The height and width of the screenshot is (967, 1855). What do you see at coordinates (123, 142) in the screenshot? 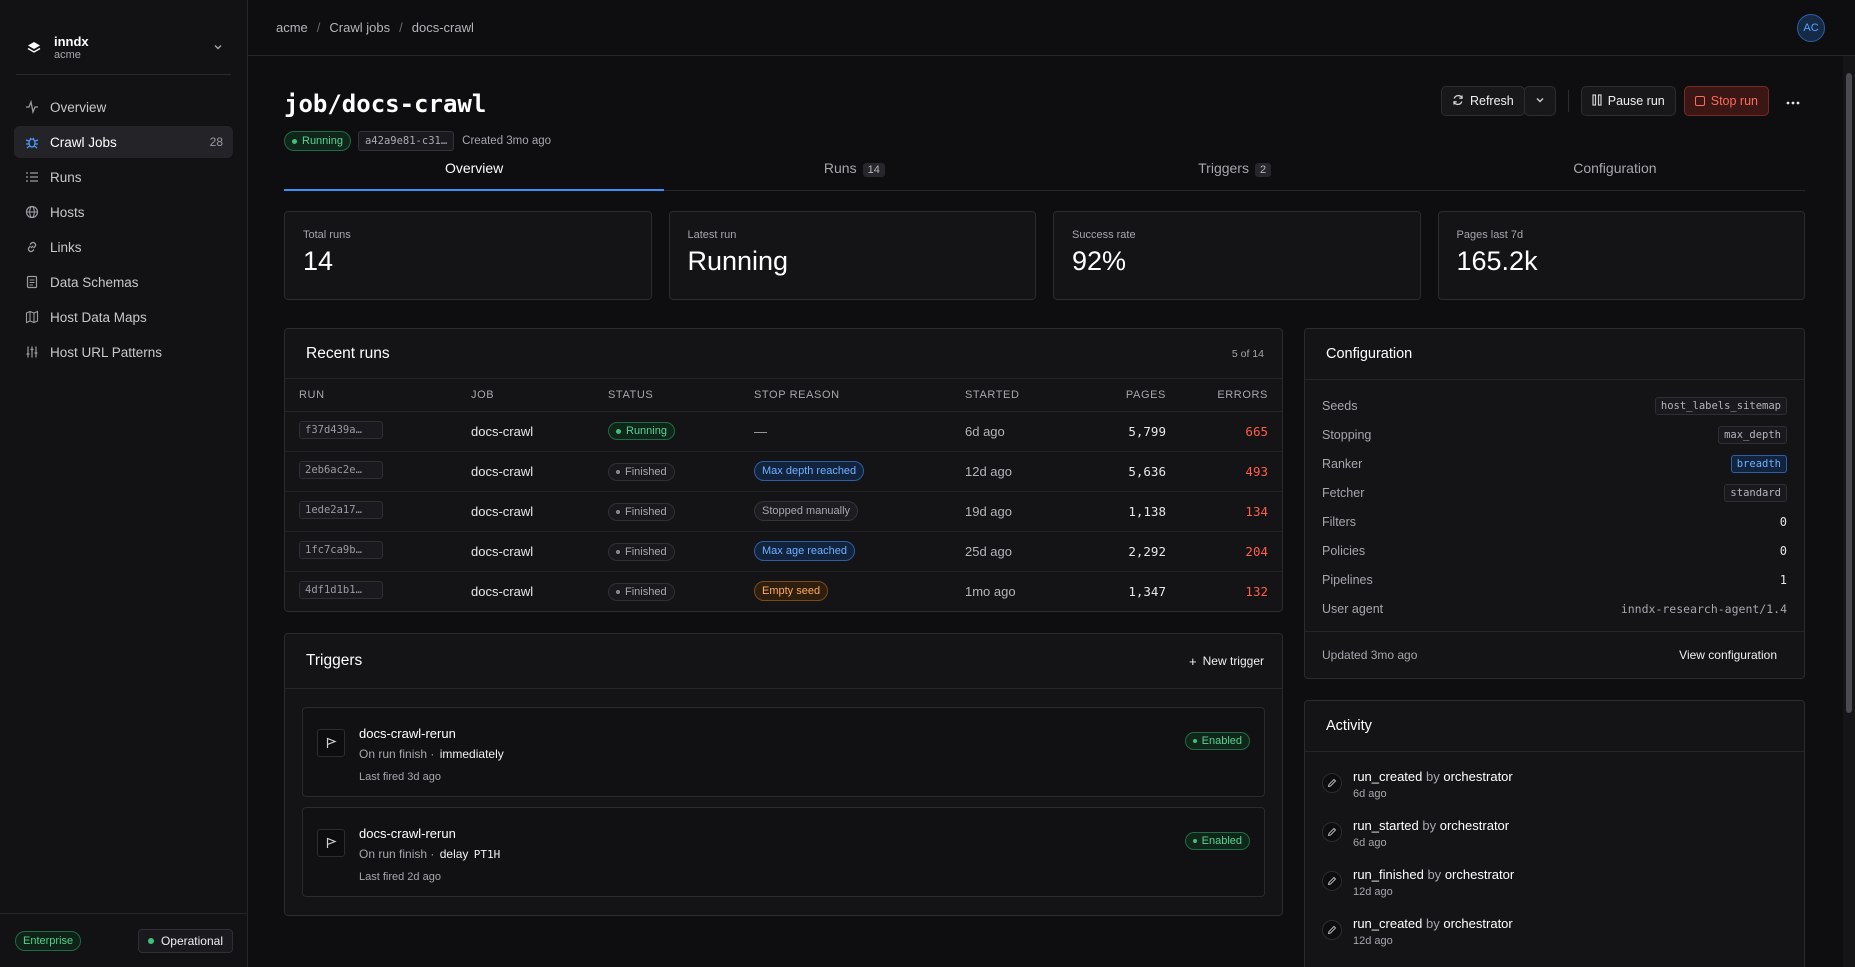
I see `sidebar-item-crawl-jobs: Crawl Jobs 28` at bounding box center [123, 142].